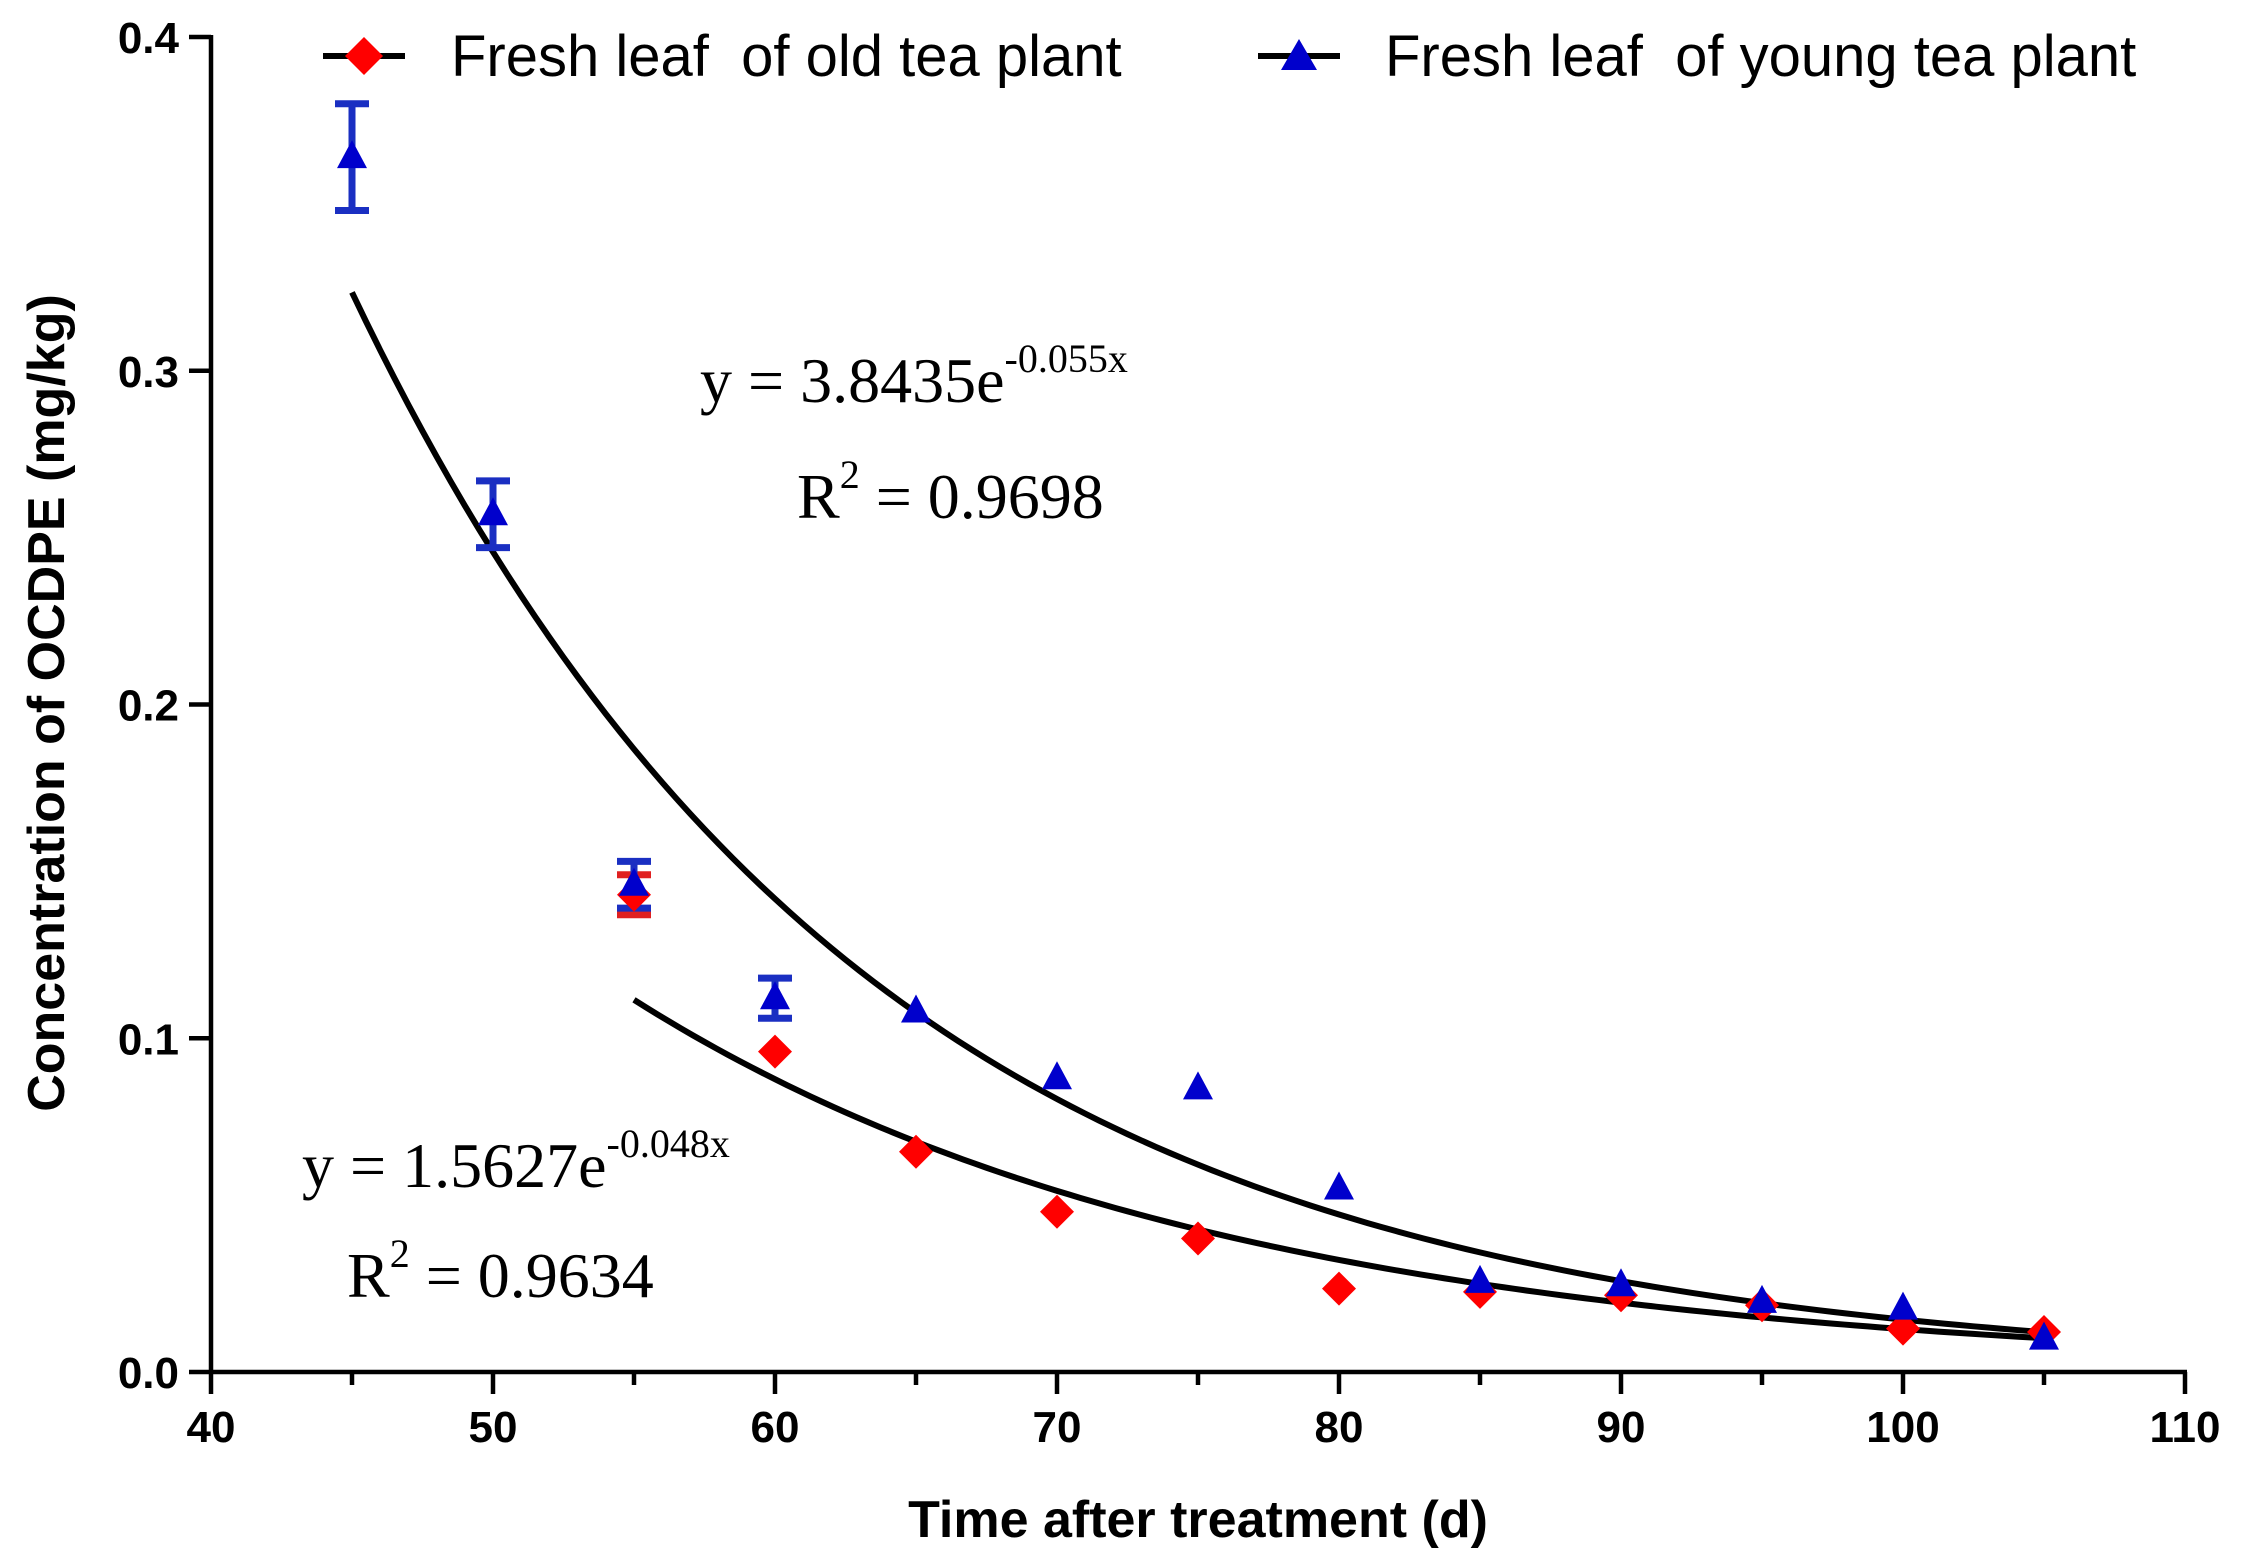  I want to click on equation-young-main: y = 3.8435e, so click(852, 380).